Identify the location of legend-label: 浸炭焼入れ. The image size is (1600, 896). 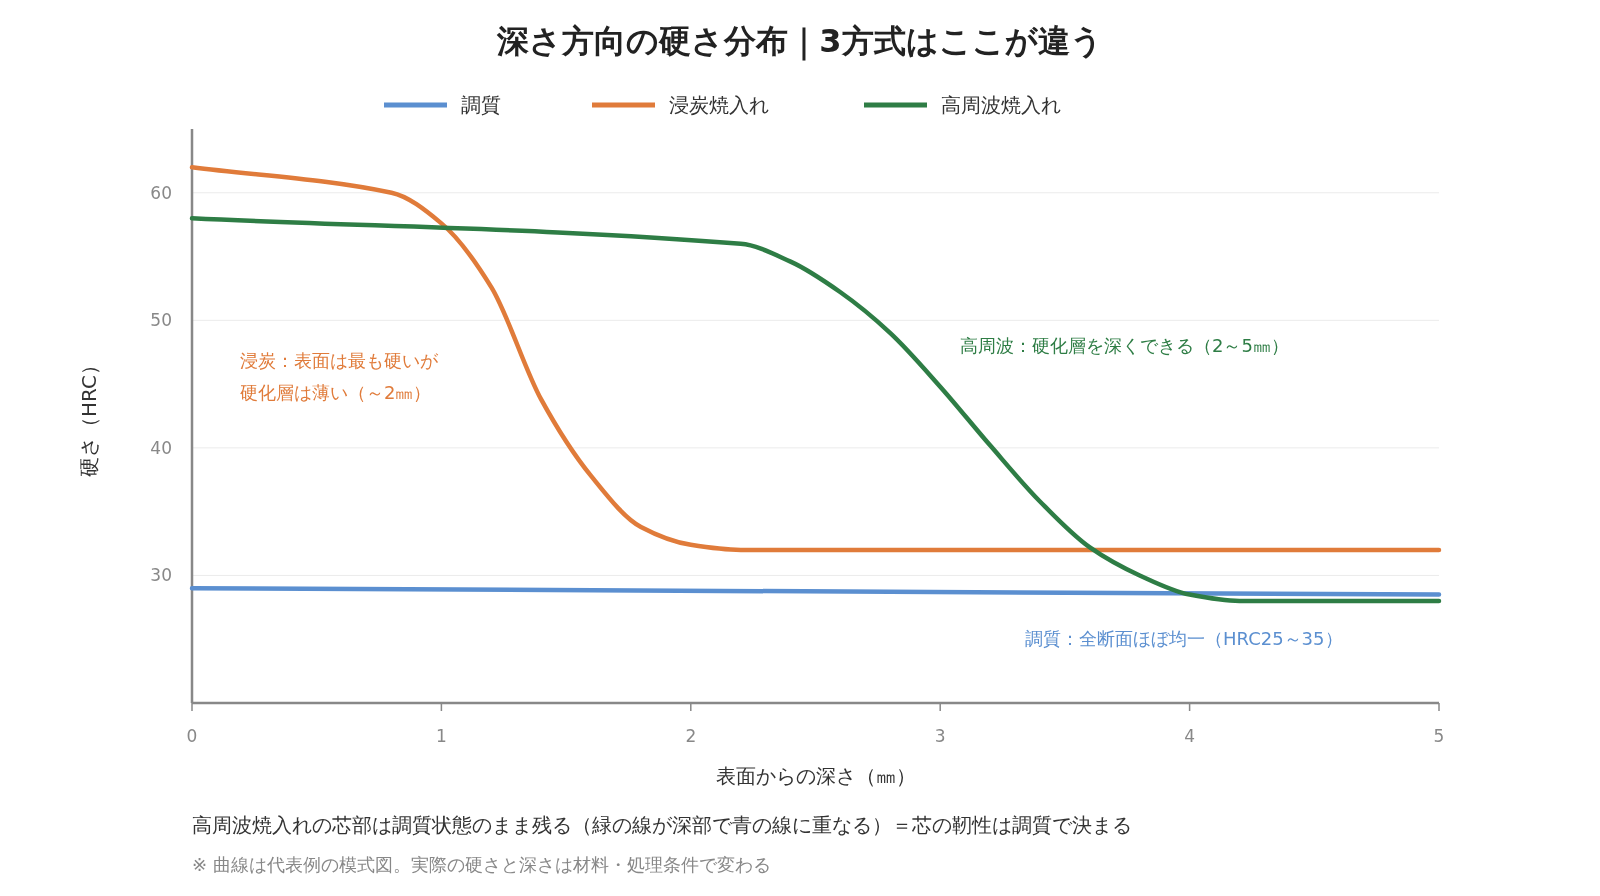
(719, 105).